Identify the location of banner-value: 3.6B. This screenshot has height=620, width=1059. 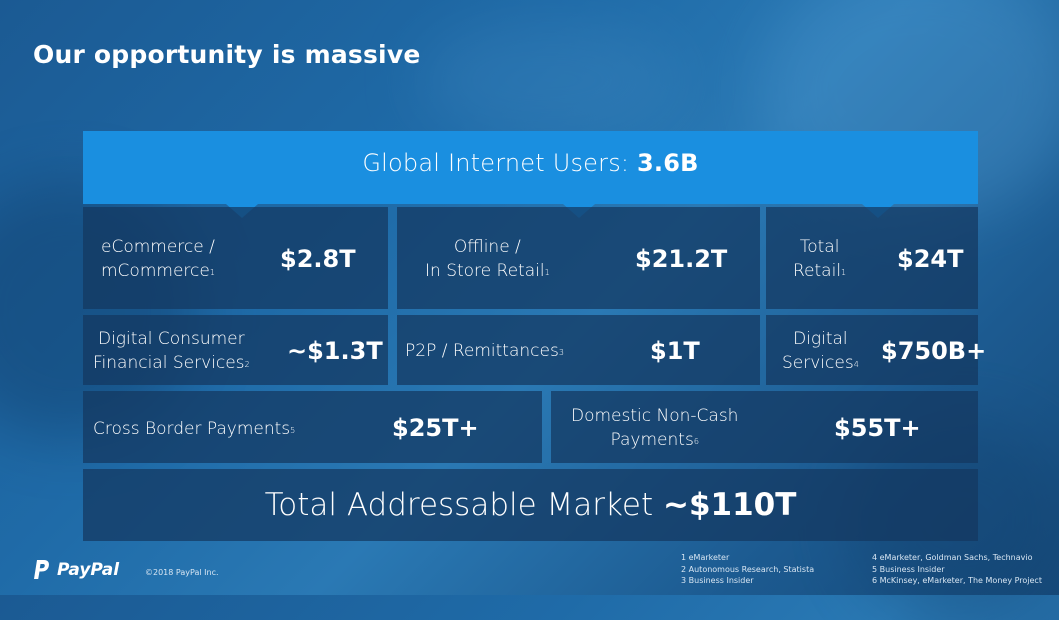
(668, 163).